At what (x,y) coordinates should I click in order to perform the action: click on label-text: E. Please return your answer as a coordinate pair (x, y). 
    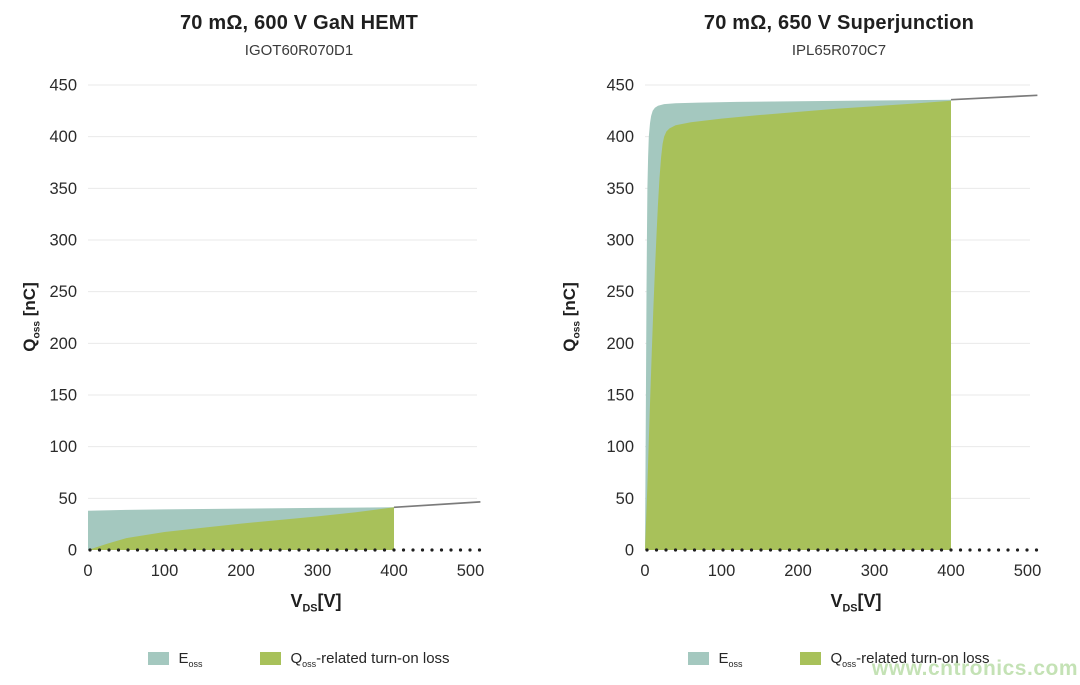
    Looking at the image, I should click on (723, 658).